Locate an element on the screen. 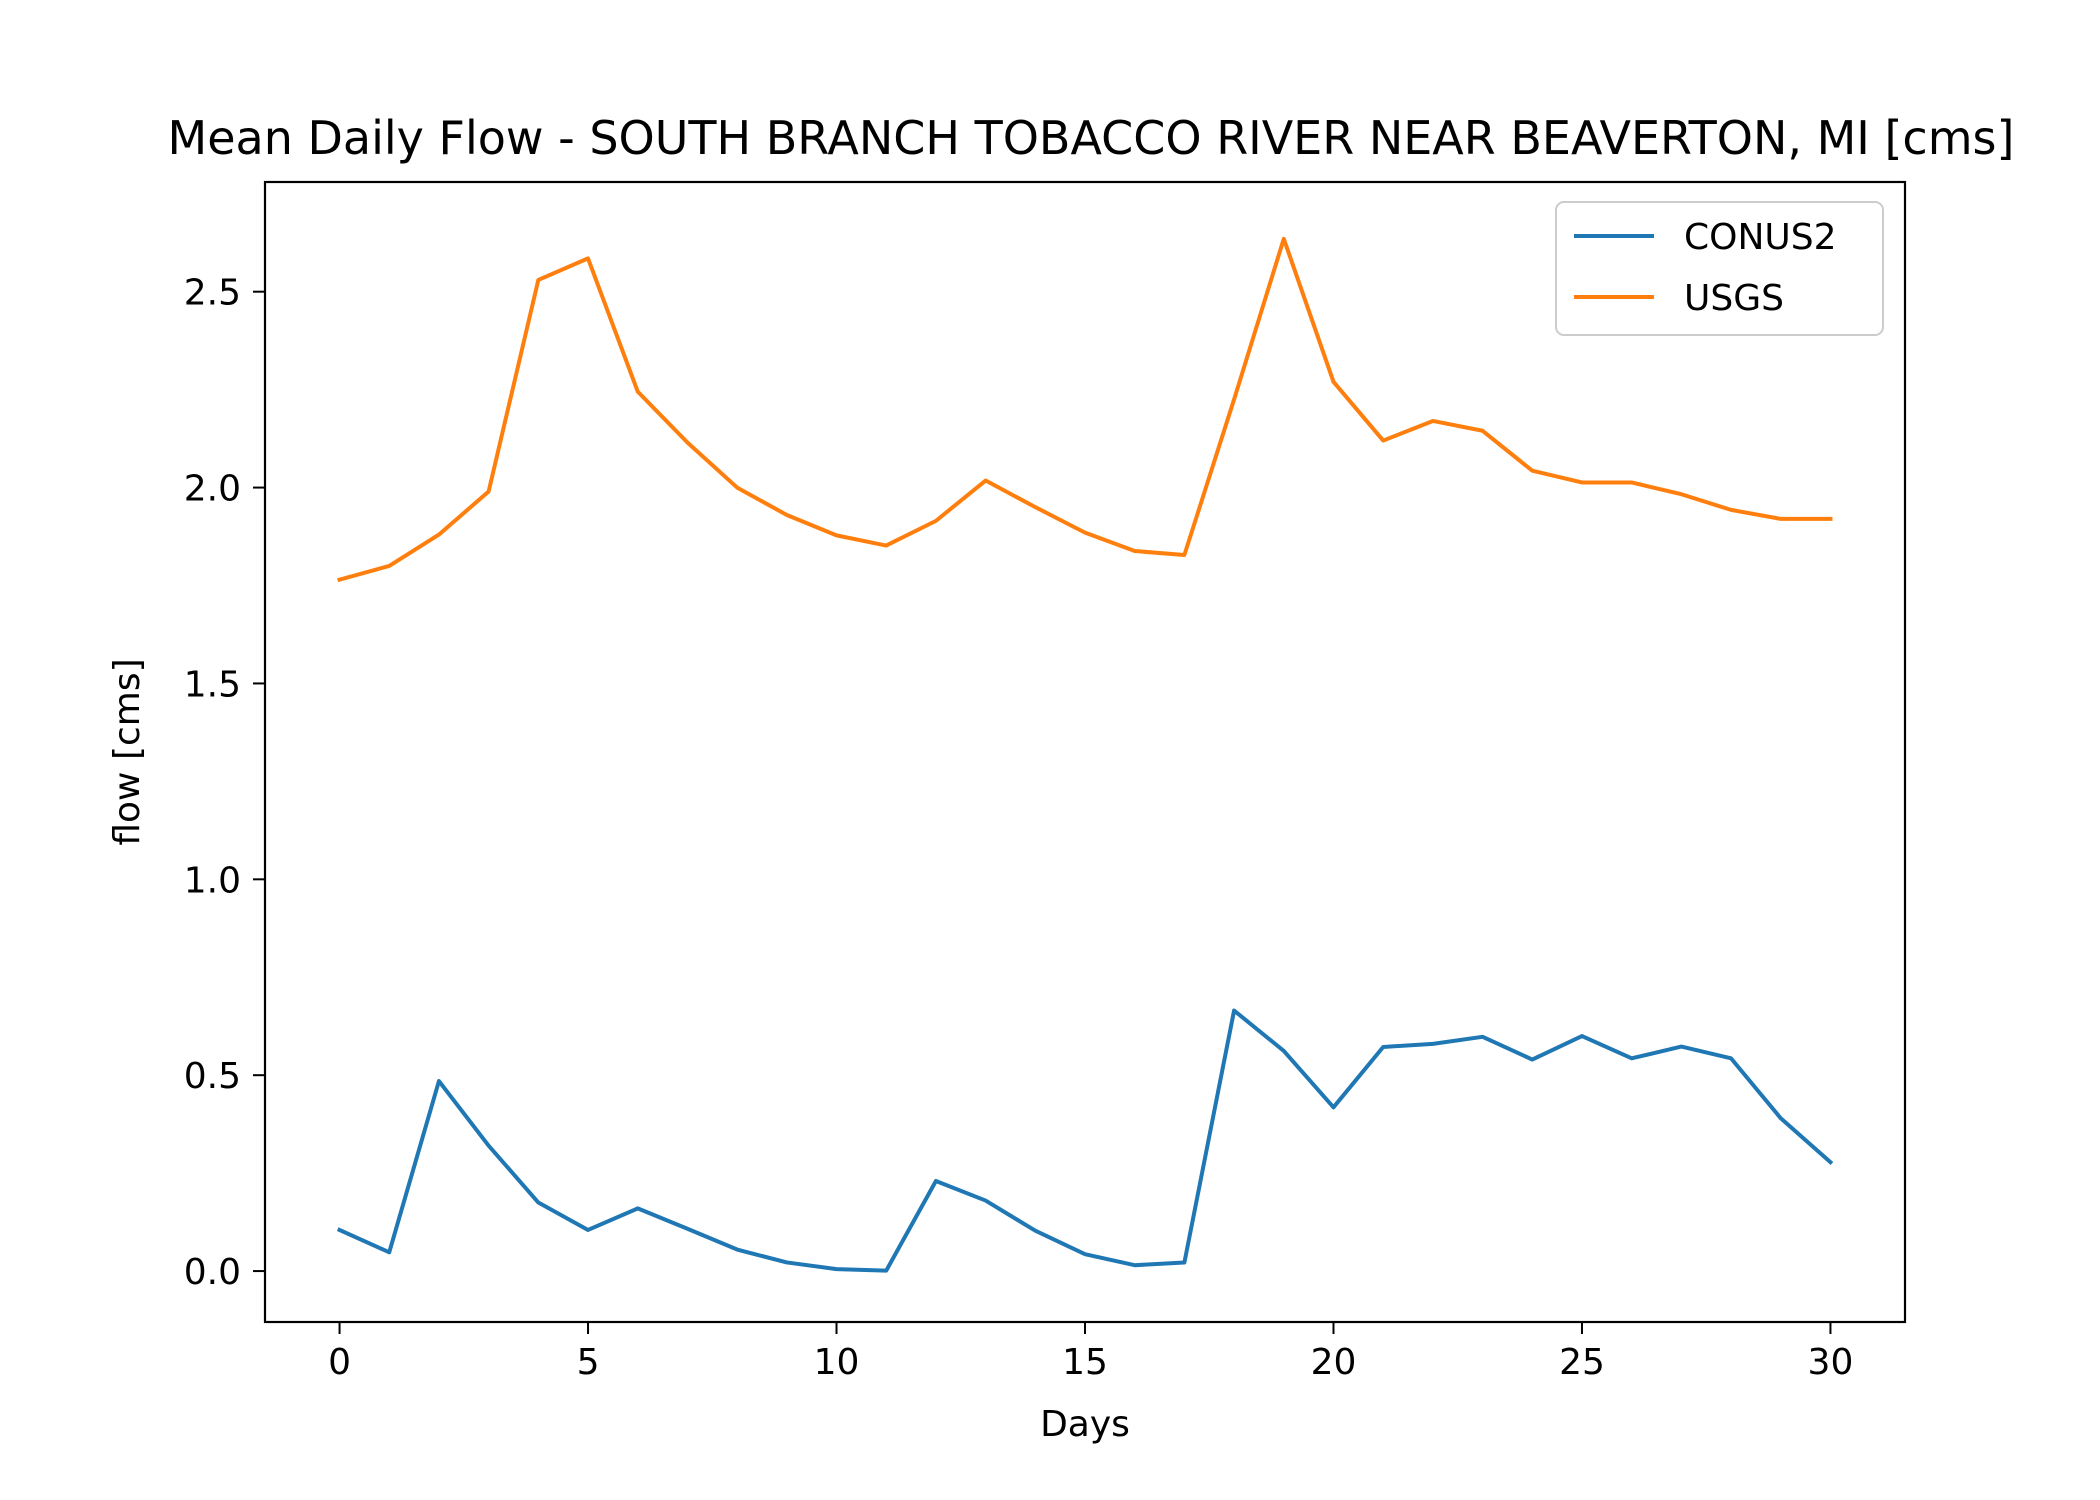 This screenshot has width=2100, height=1500. x-tick-label: 30 is located at coordinates (1831, 1362).